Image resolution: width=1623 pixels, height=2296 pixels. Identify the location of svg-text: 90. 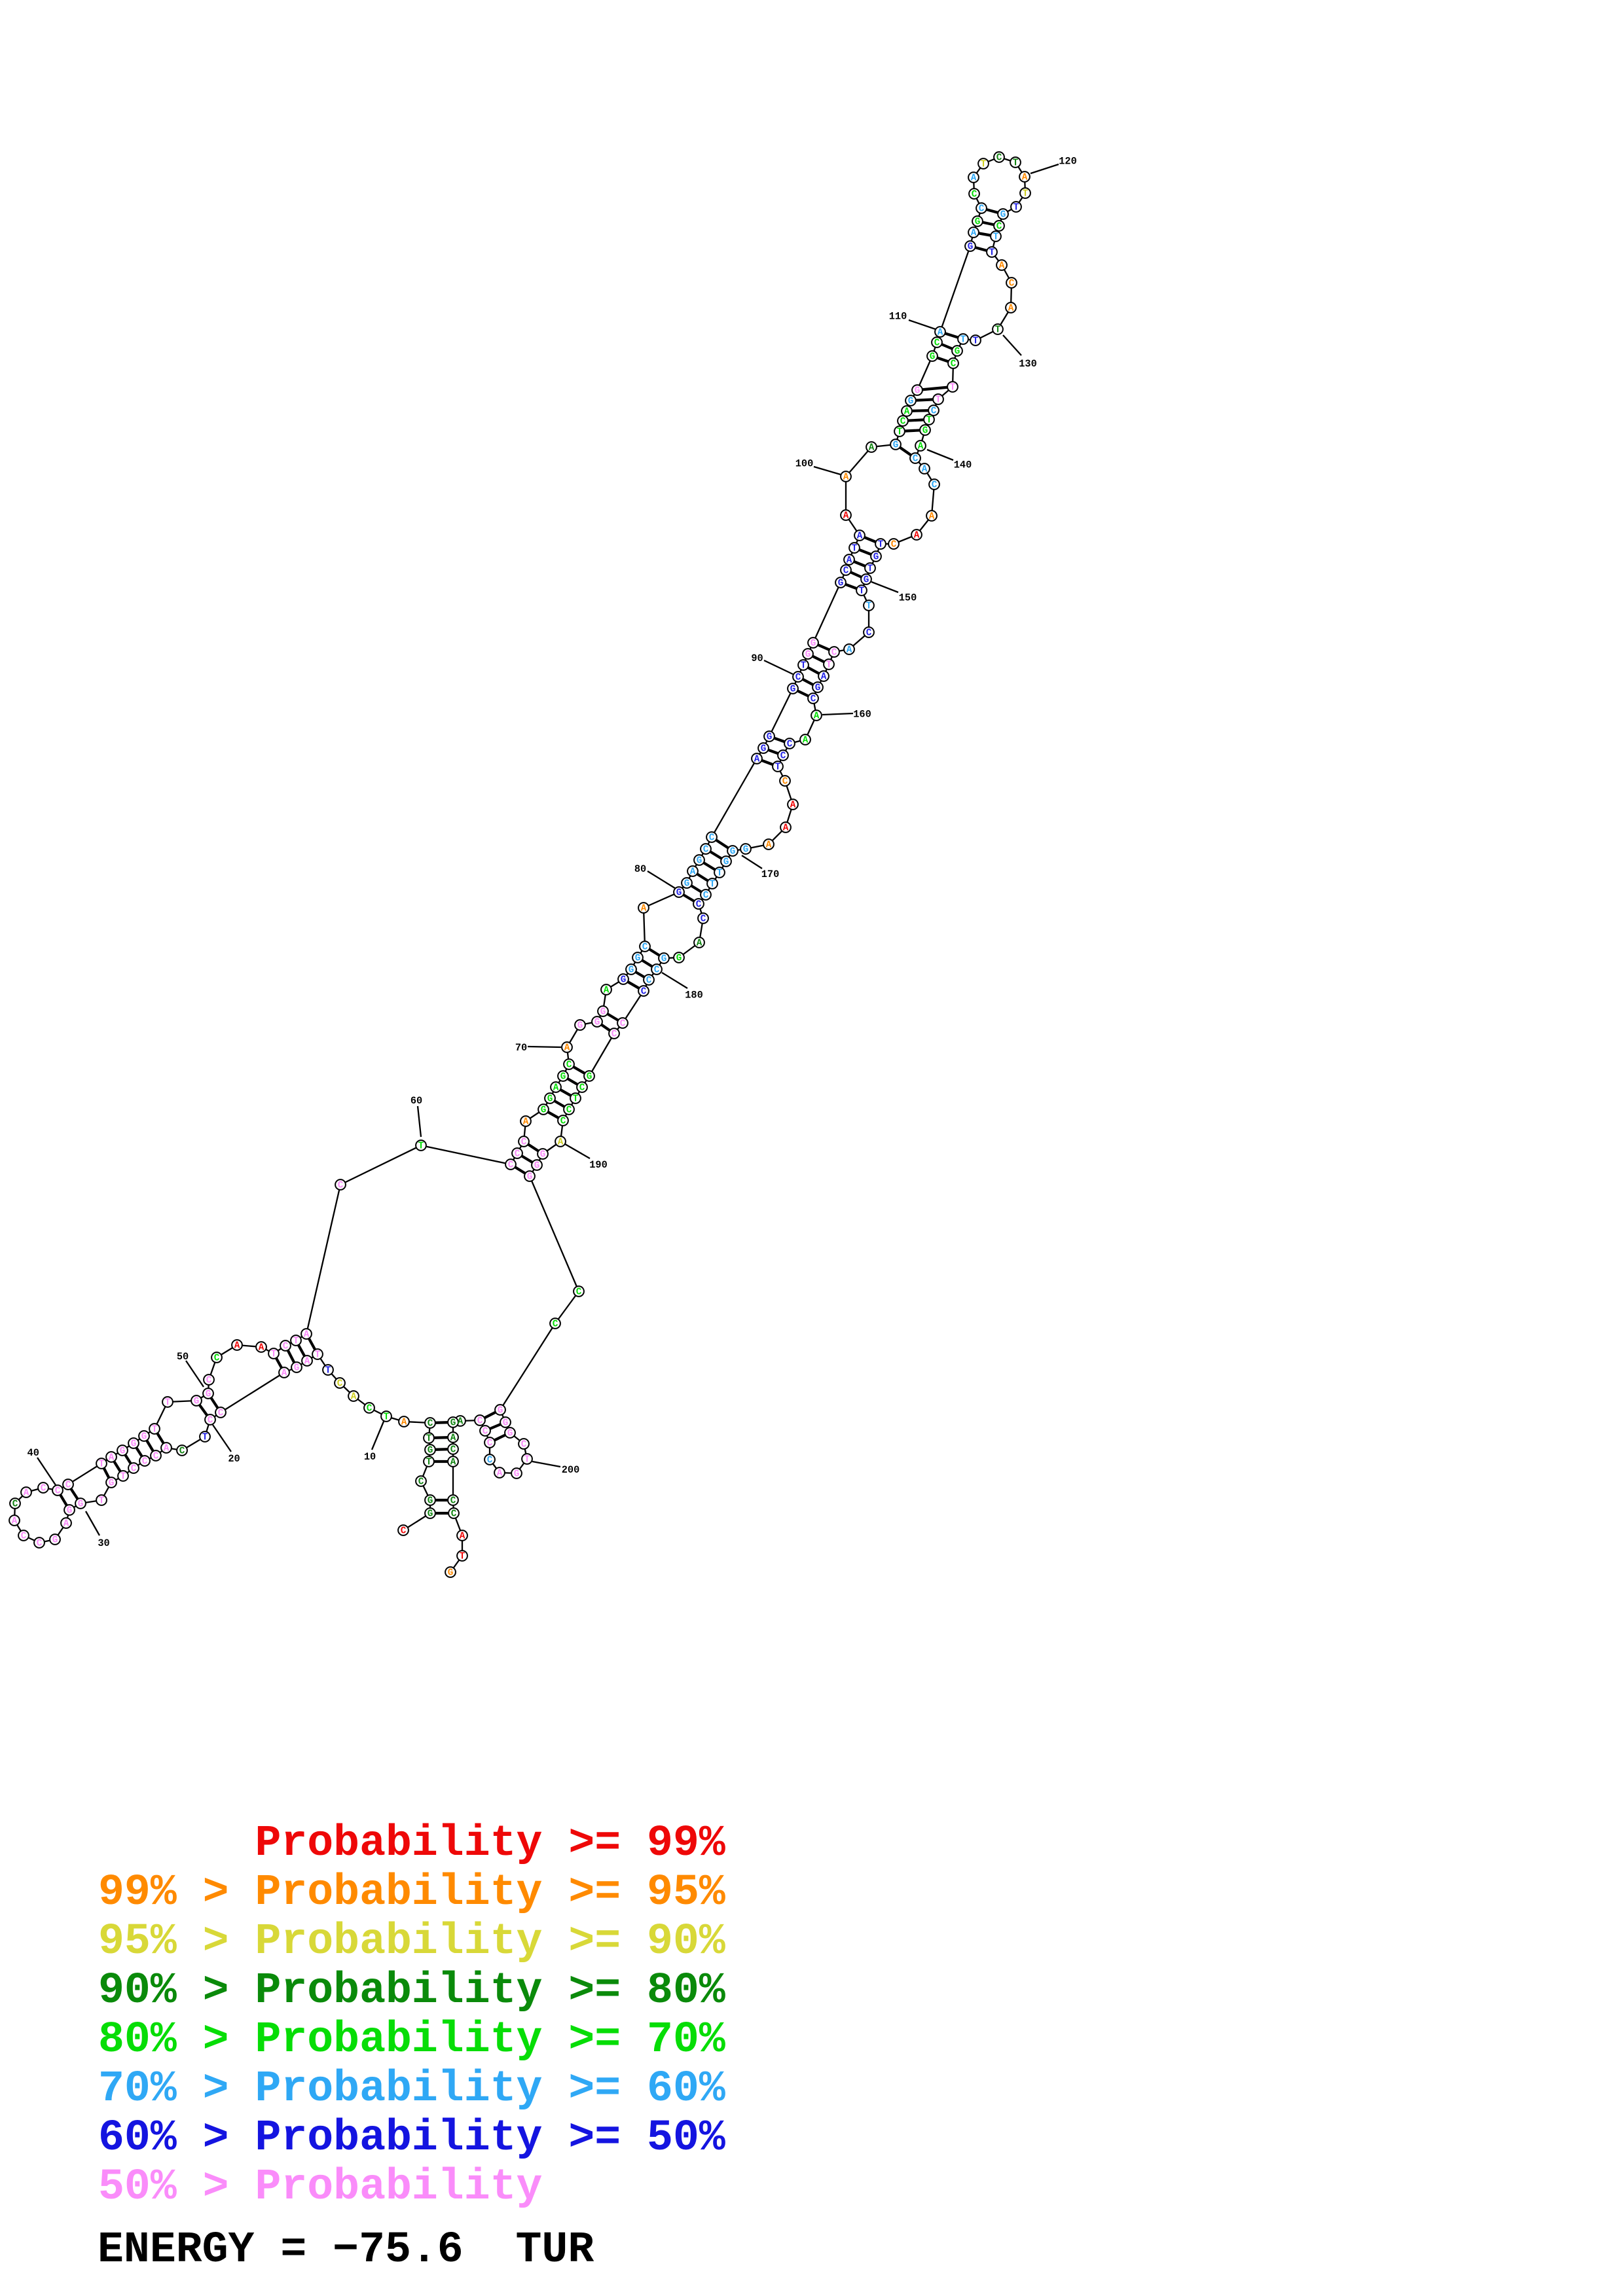
(757, 658).